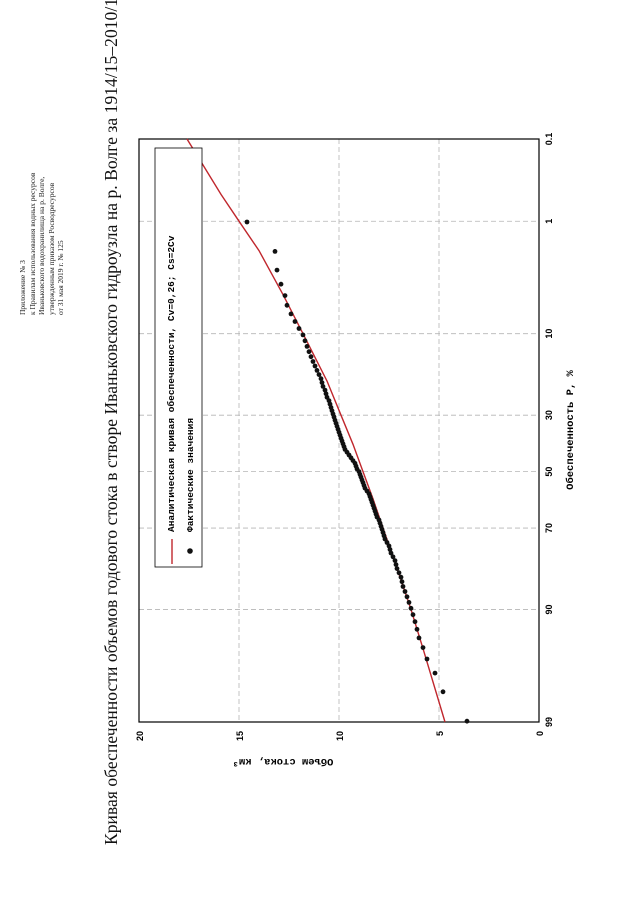 The width and height of the screenshot is (640, 905). I want to click on y-tick-label: 20, so click(140, 736).